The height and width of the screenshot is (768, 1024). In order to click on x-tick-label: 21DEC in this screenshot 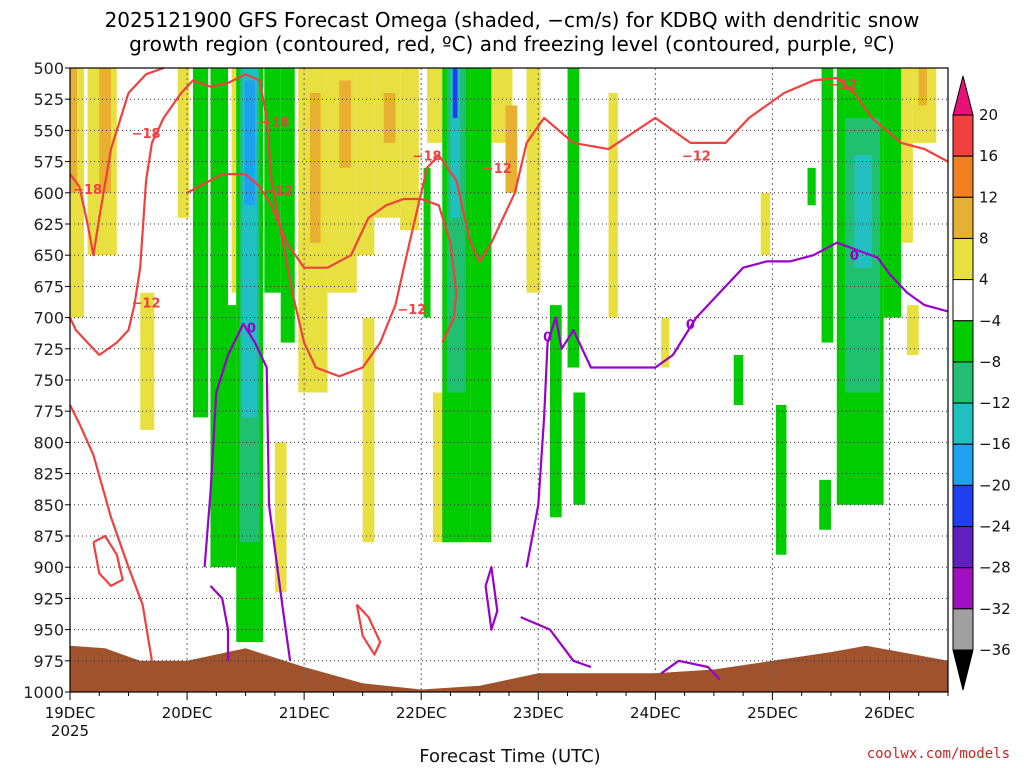, I will do `click(304, 713)`.